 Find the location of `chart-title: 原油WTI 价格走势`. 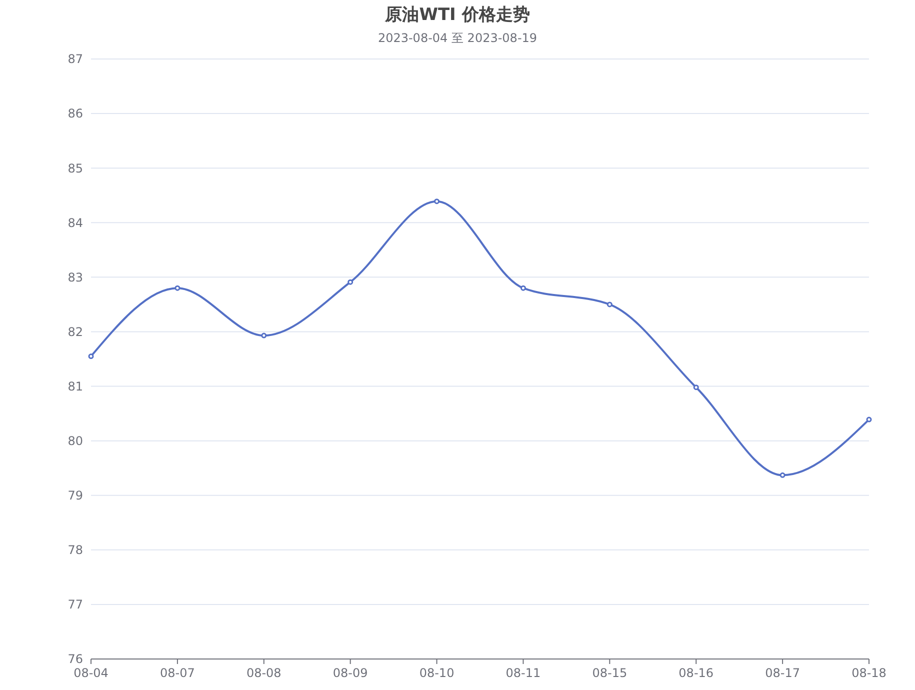

chart-title: 原油WTI 价格走势 is located at coordinates (457, 15).